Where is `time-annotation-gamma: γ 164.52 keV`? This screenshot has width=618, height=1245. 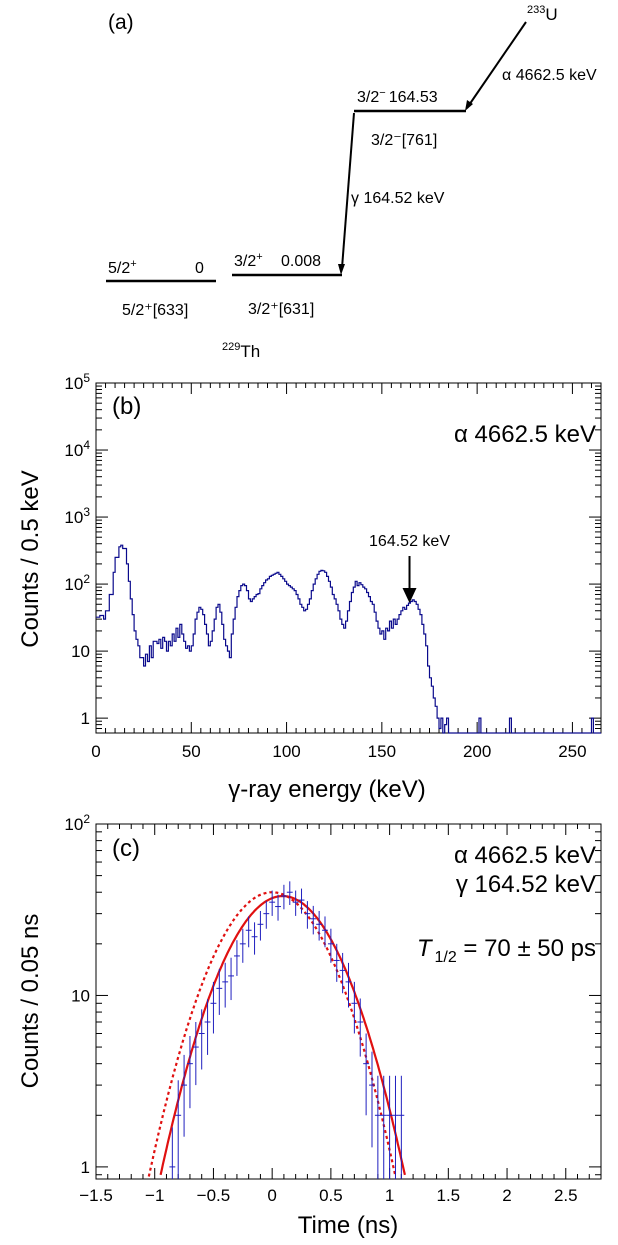 time-annotation-gamma: γ 164.52 keV is located at coordinates (526, 884).